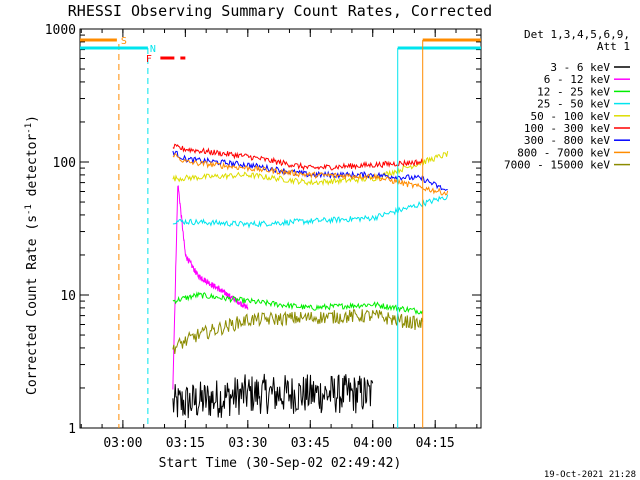 The height and width of the screenshot is (480, 640). What do you see at coordinates (68, 296) in the screenshot?
I see `y-tick-label: 10` at bounding box center [68, 296].